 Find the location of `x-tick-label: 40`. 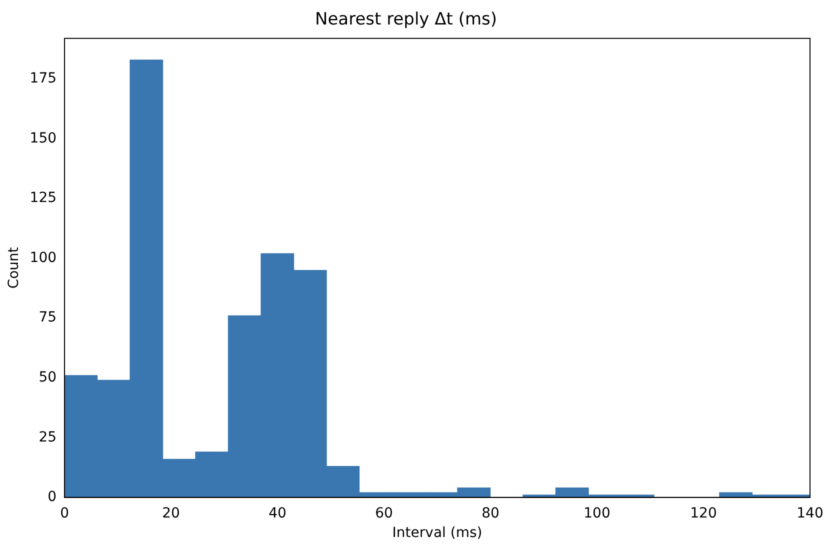

x-tick-label: 40 is located at coordinates (277, 513).